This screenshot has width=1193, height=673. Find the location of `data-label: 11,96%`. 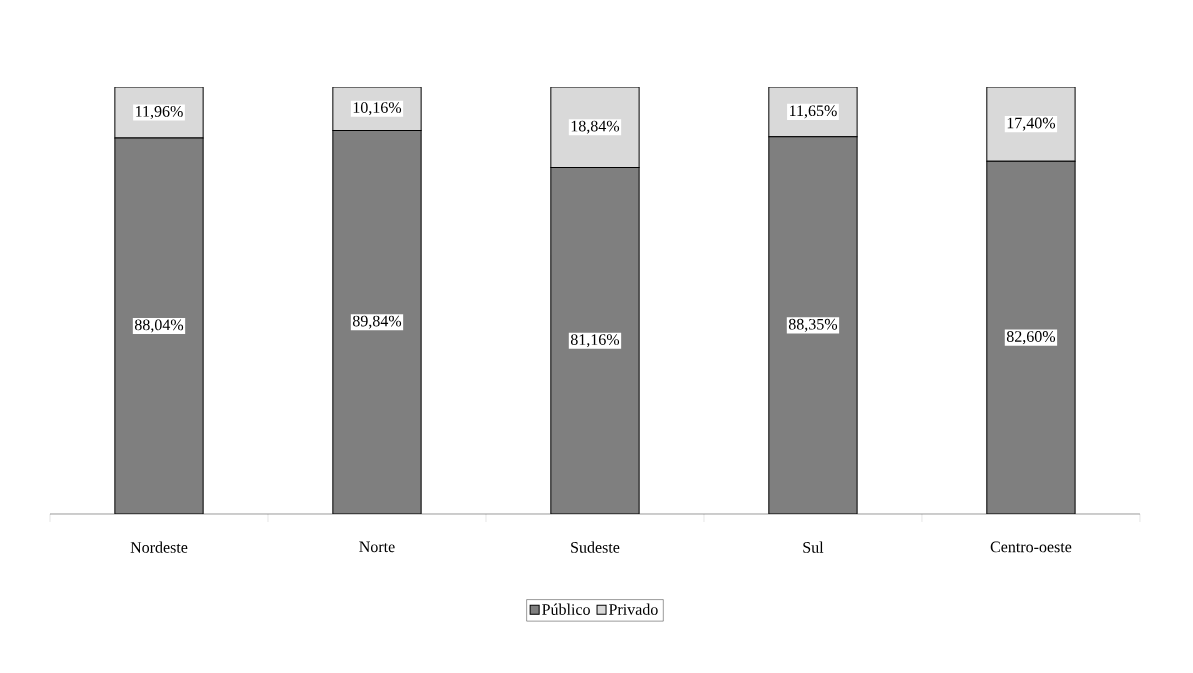

data-label: 11,96% is located at coordinates (159, 112).